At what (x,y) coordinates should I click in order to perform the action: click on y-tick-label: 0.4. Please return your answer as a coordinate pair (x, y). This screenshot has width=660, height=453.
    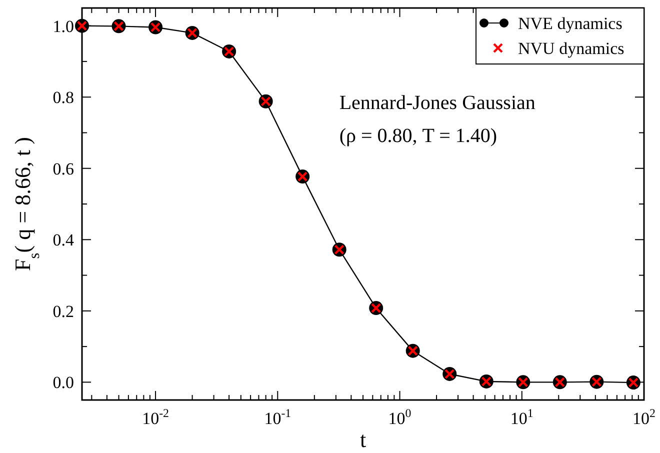
    Looking at the image, I should click on (63, 240).